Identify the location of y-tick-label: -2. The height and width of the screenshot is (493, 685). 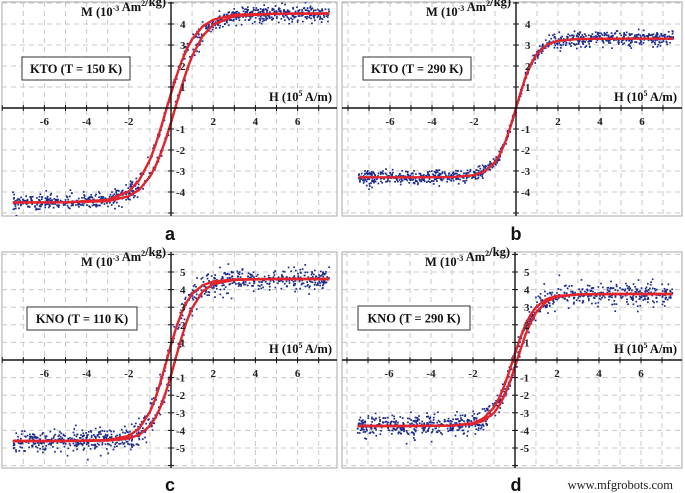
(181, 396).